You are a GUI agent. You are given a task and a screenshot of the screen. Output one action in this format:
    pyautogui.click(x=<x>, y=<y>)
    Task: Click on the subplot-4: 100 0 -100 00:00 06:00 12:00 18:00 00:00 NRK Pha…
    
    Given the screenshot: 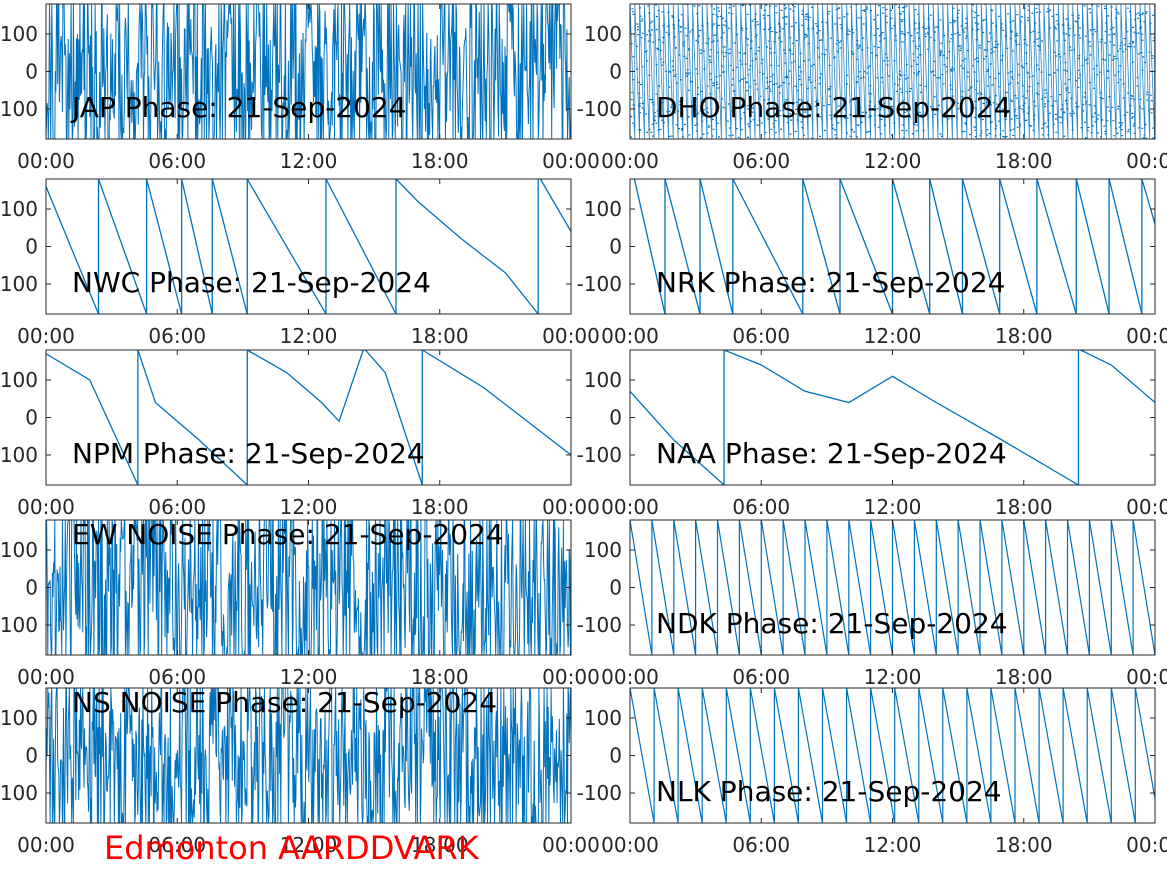 What is the action you would take?
    pyautogui.click(x=872, y=263)
    